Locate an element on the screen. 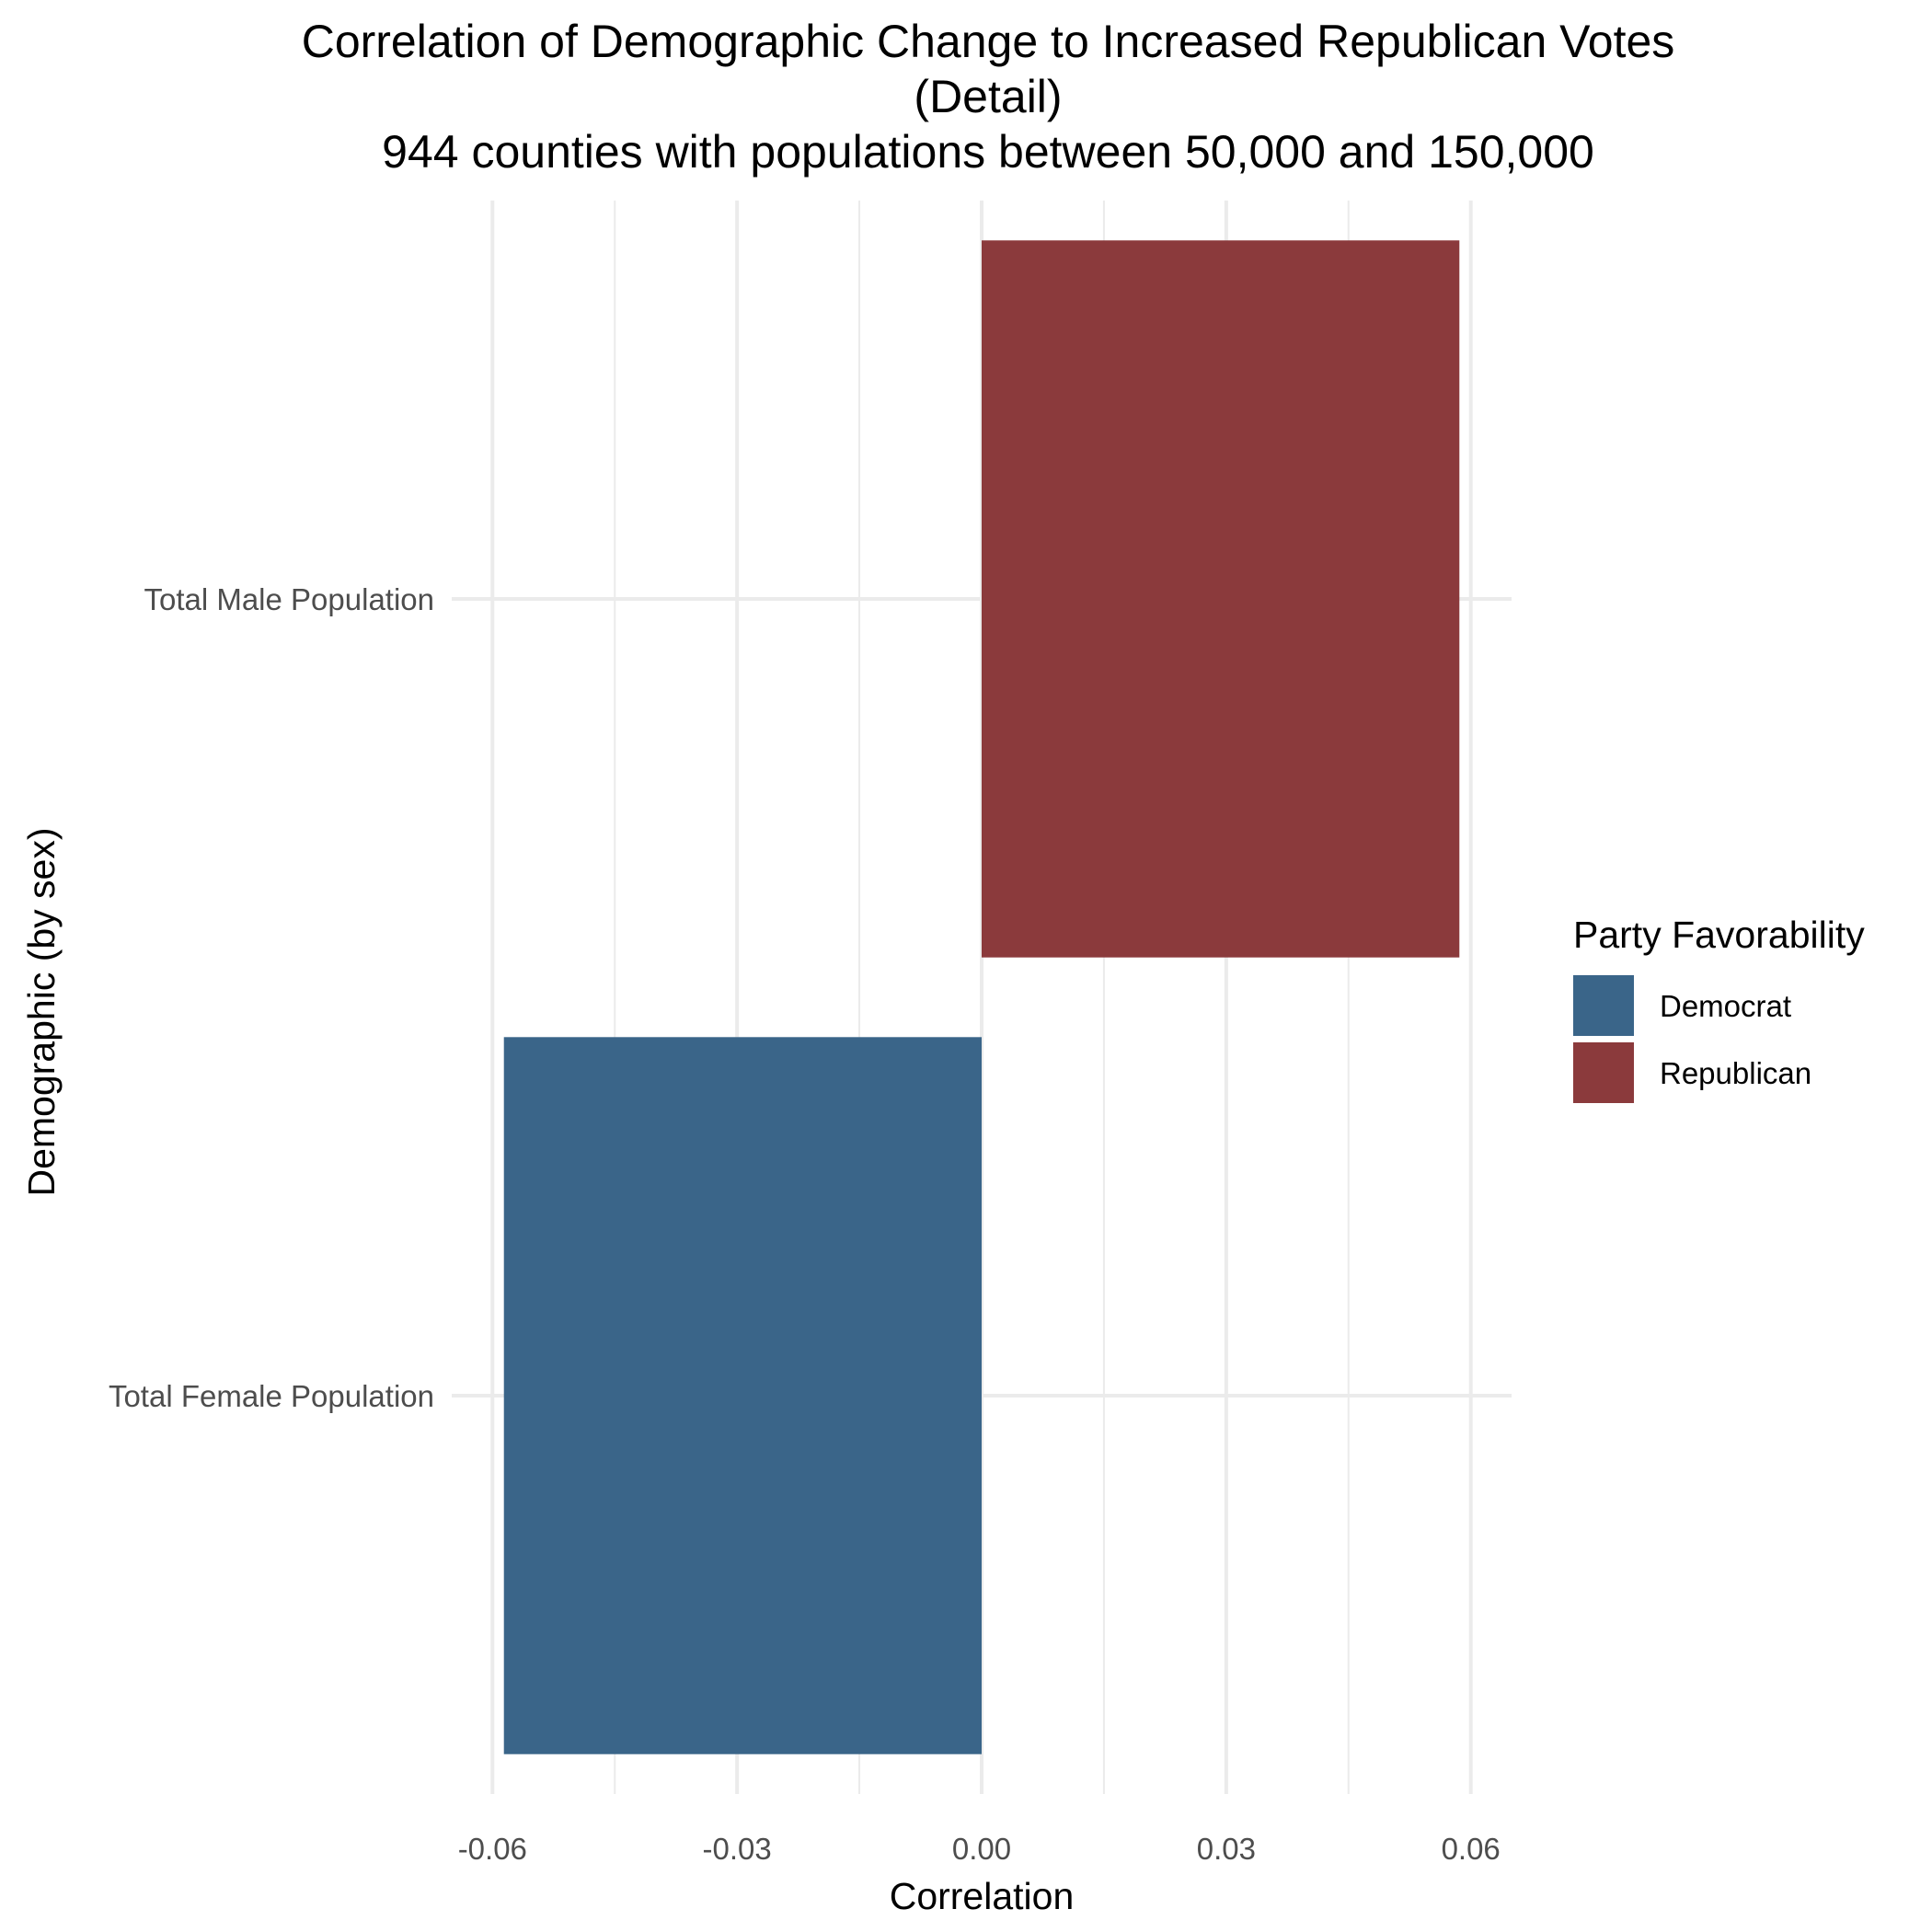 The image size is (1932, 1932). legend: Party Favorability Democrat Republican is located at coordinates (1719, 1008).